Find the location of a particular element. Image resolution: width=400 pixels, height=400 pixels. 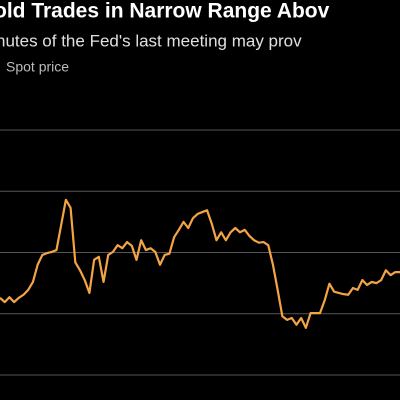

legend-label: Spot price is located at coordinates (37, 67).